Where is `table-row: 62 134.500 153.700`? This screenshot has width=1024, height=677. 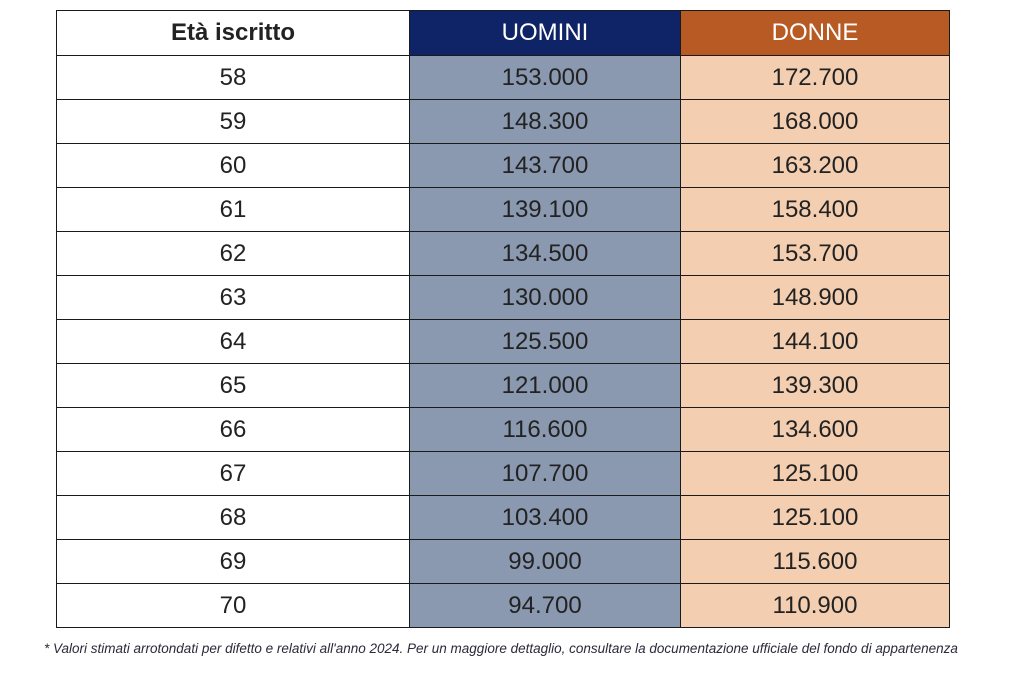
table-row: 62 134.500 153.700 is located at coordinates (503, 253).